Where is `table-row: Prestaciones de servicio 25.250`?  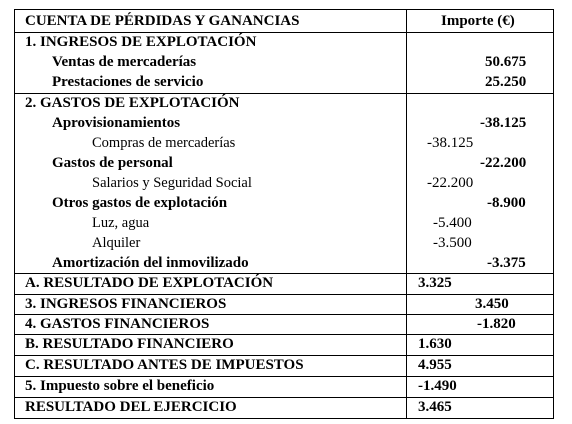 table-row: Prestaciones de servicio 25.250 is located at coordinates (284, 82).